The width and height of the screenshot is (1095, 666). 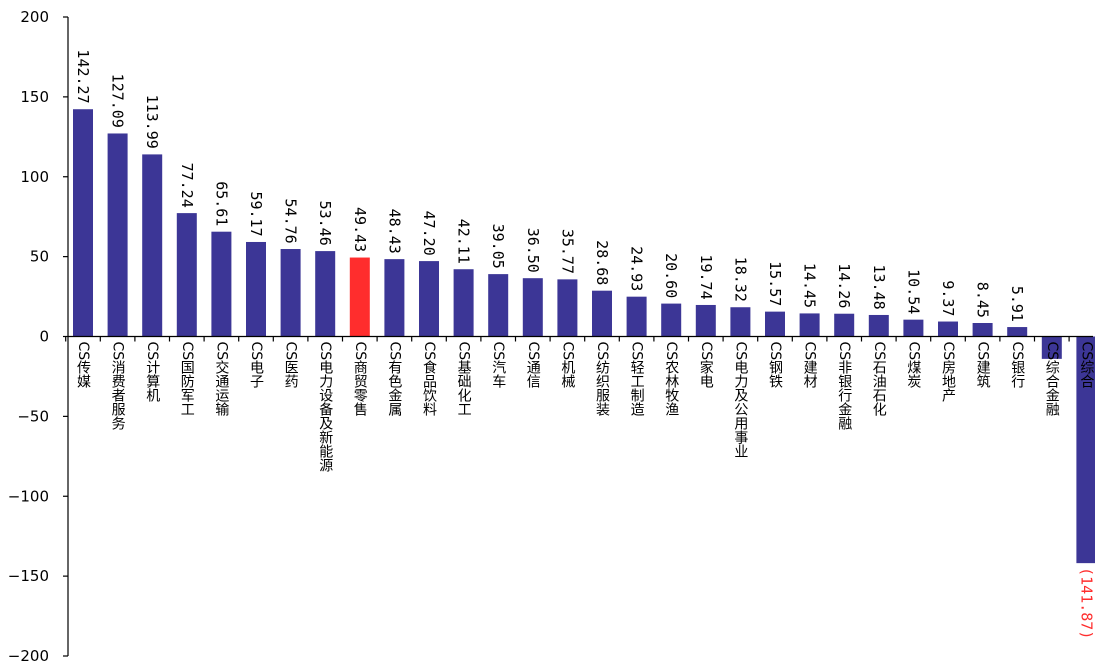 What do you see at coordinates (1017, 366) in the screenshot?
I see `category-label: CS银行` at bounding box center [1017, 366].